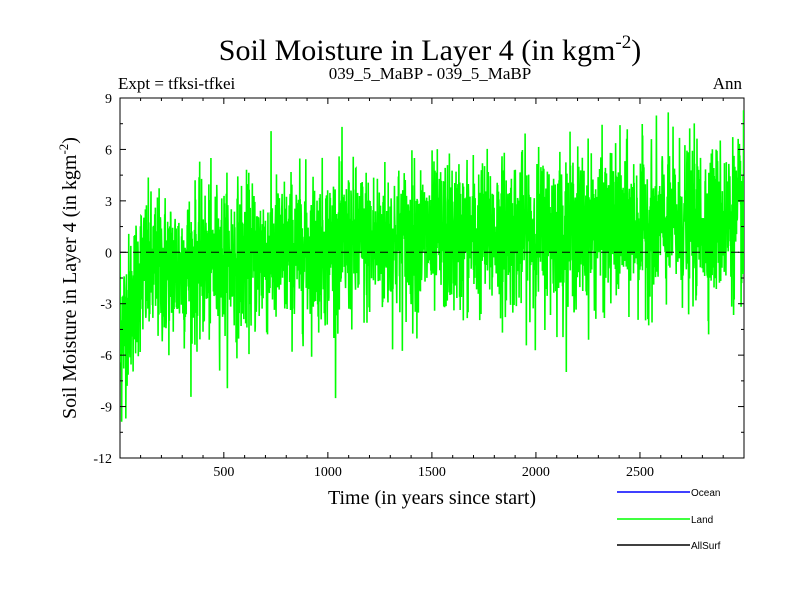  What do you see at coordinates (728, 83) in the screenshot?
I see `subtitle-right: Ann` at bounding box center [728, 83].